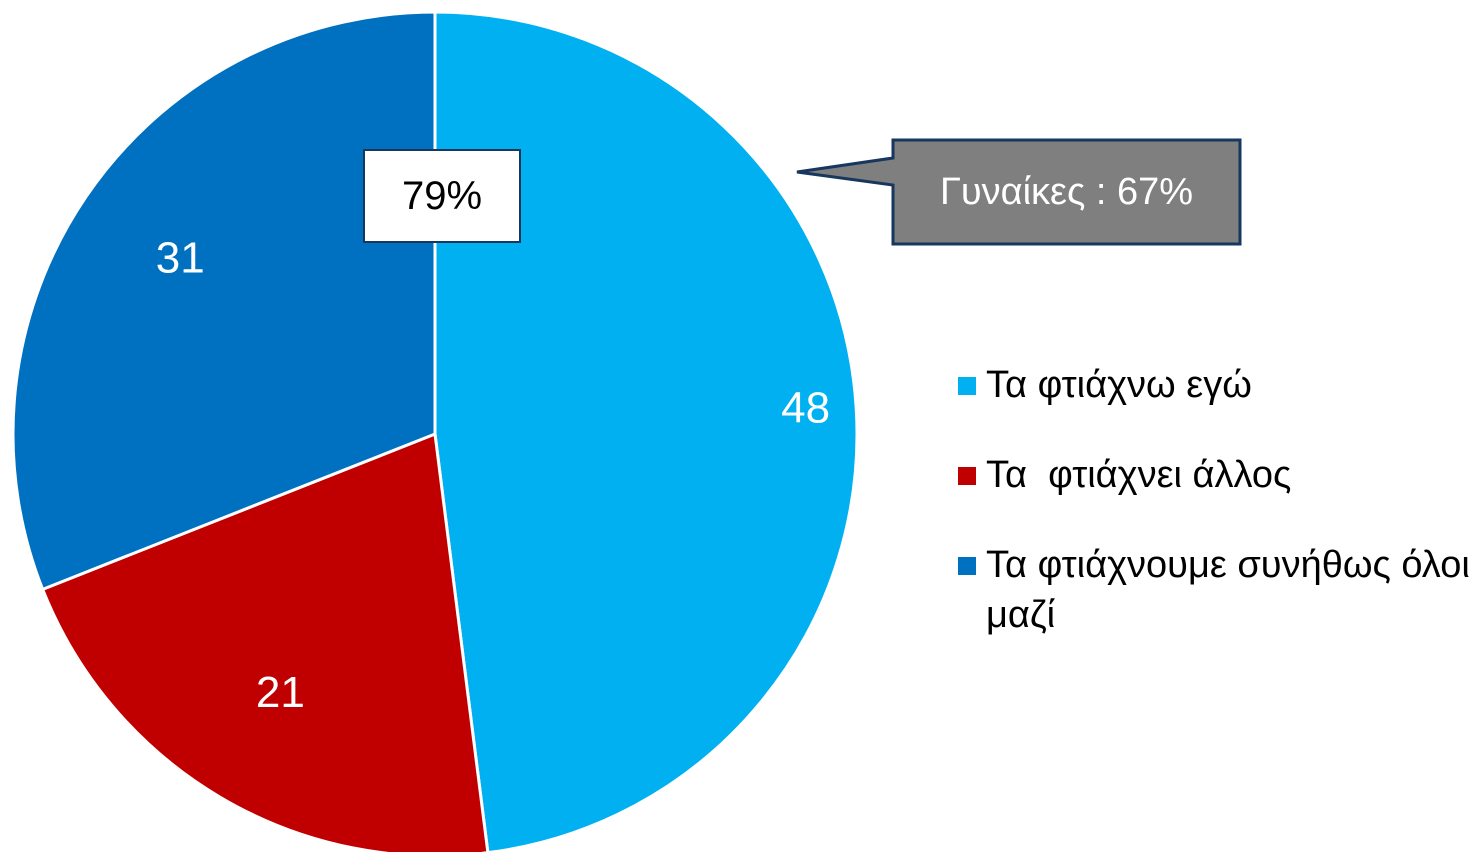  What do you see at coordinates (1228, 590) in the screenshot?
I see `legend-label-2: Τα φτιάχνουμε συνήθως όλοι μαζί` at bounding box center [1228, 590].